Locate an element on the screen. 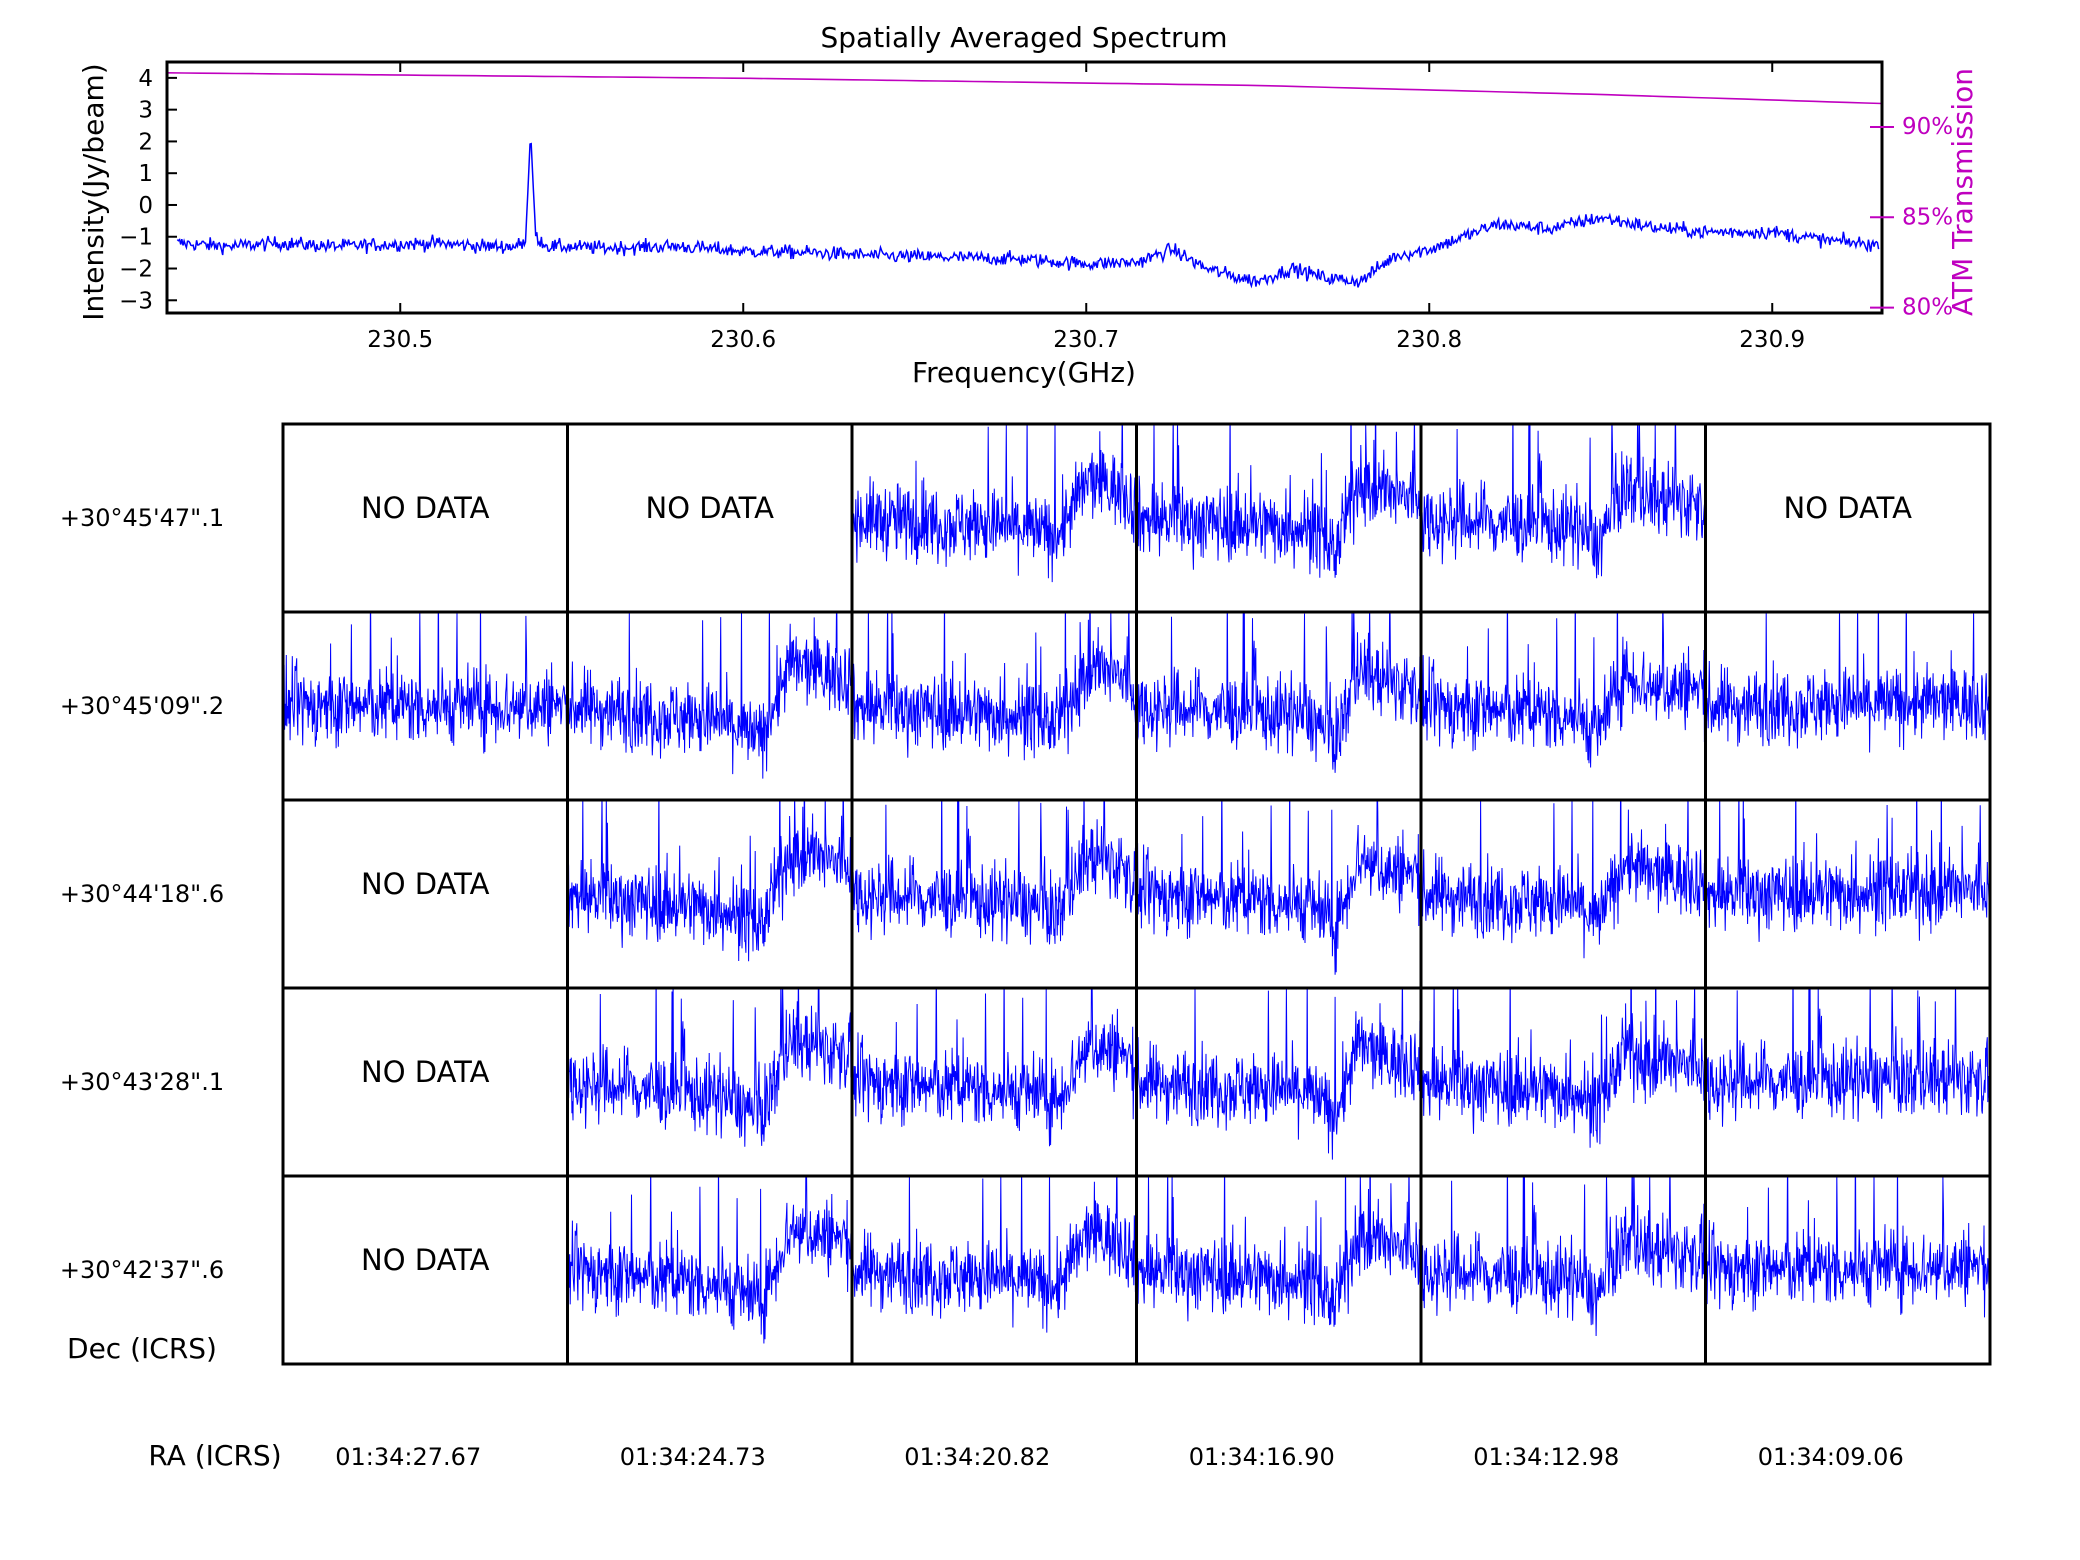 Image resolution: width=2080 pixels, height=1560 pixels. ra-column-label: 01:34:20.82 is located at coordinates (977, 1457).